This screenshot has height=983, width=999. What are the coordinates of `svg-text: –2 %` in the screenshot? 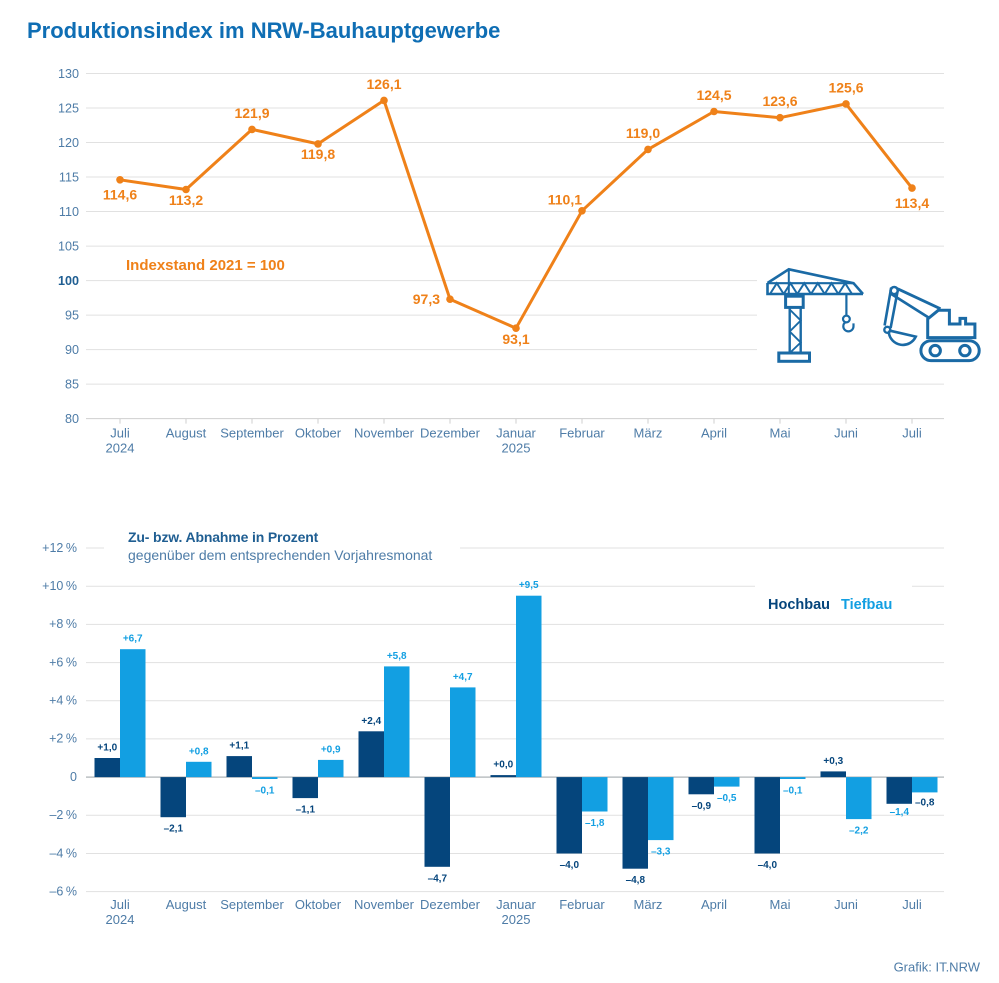 It's located at (63, 815).